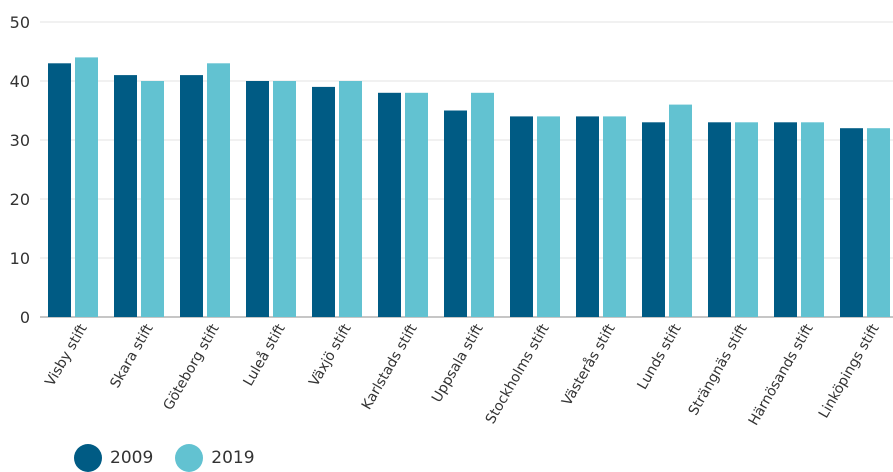 The width and height of the screenshot is (893, 472). What do you see at coordinates (849, 371) in the screenshot?
I see `x-tick-label: Linköpings stift` at bounding box center [849, 371].